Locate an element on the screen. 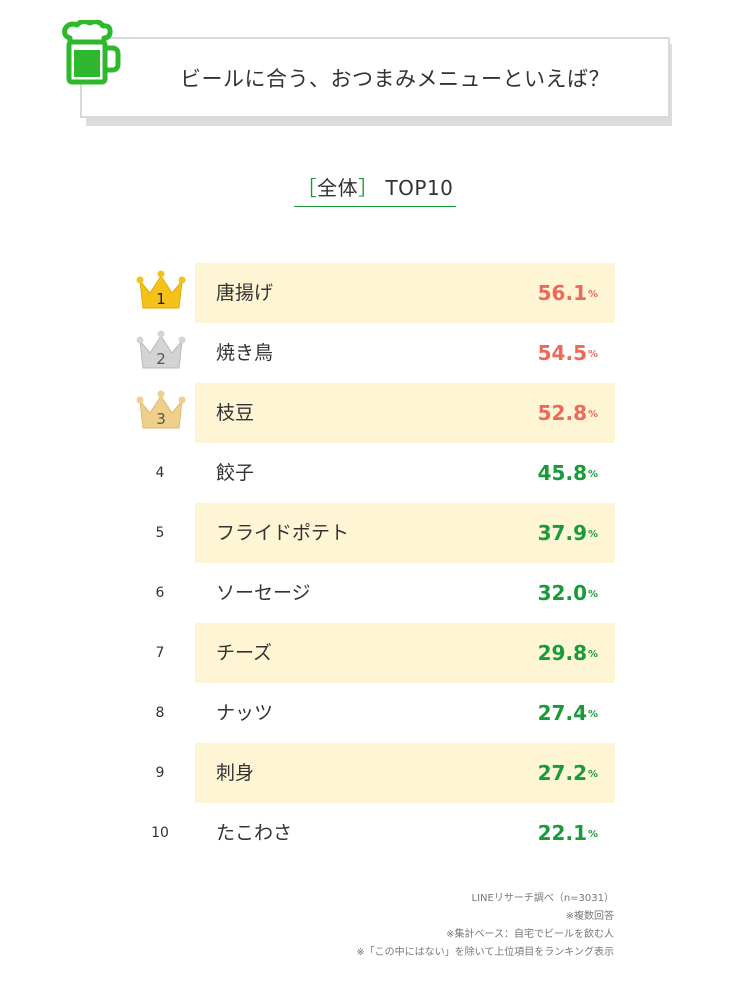 The width and height of the screenshot is (750, 982). row-value: 52.8 is located at coordinates (562, 413).